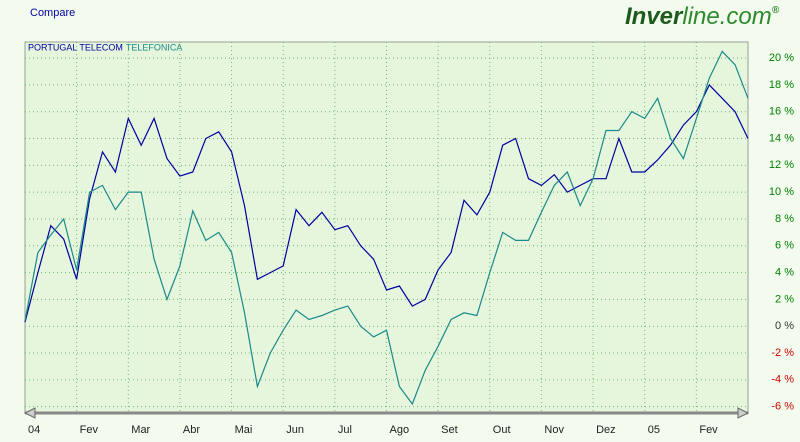 Image resolution: width=800 pixels, height=442 pixels. I want to click on logo-rest: line.com, so click(726, 16).